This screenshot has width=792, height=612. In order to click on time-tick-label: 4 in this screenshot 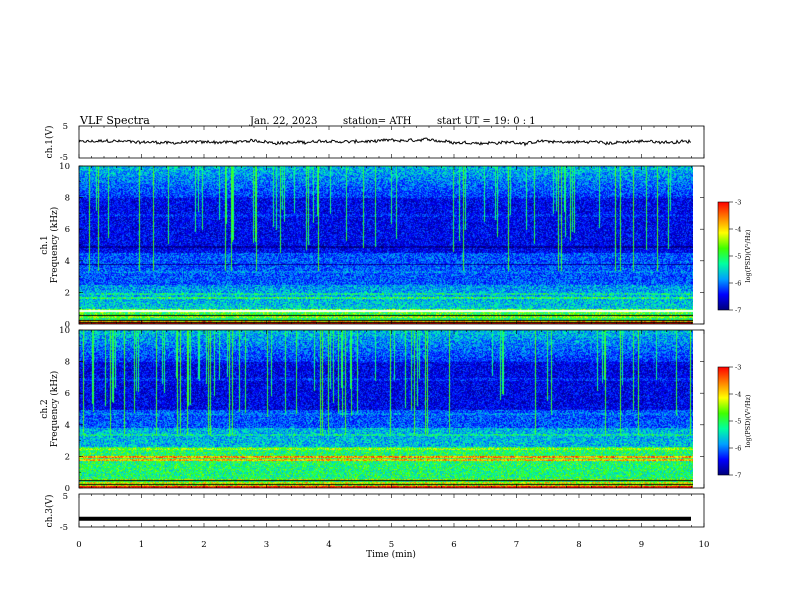, I will do `click(328, 545)`.